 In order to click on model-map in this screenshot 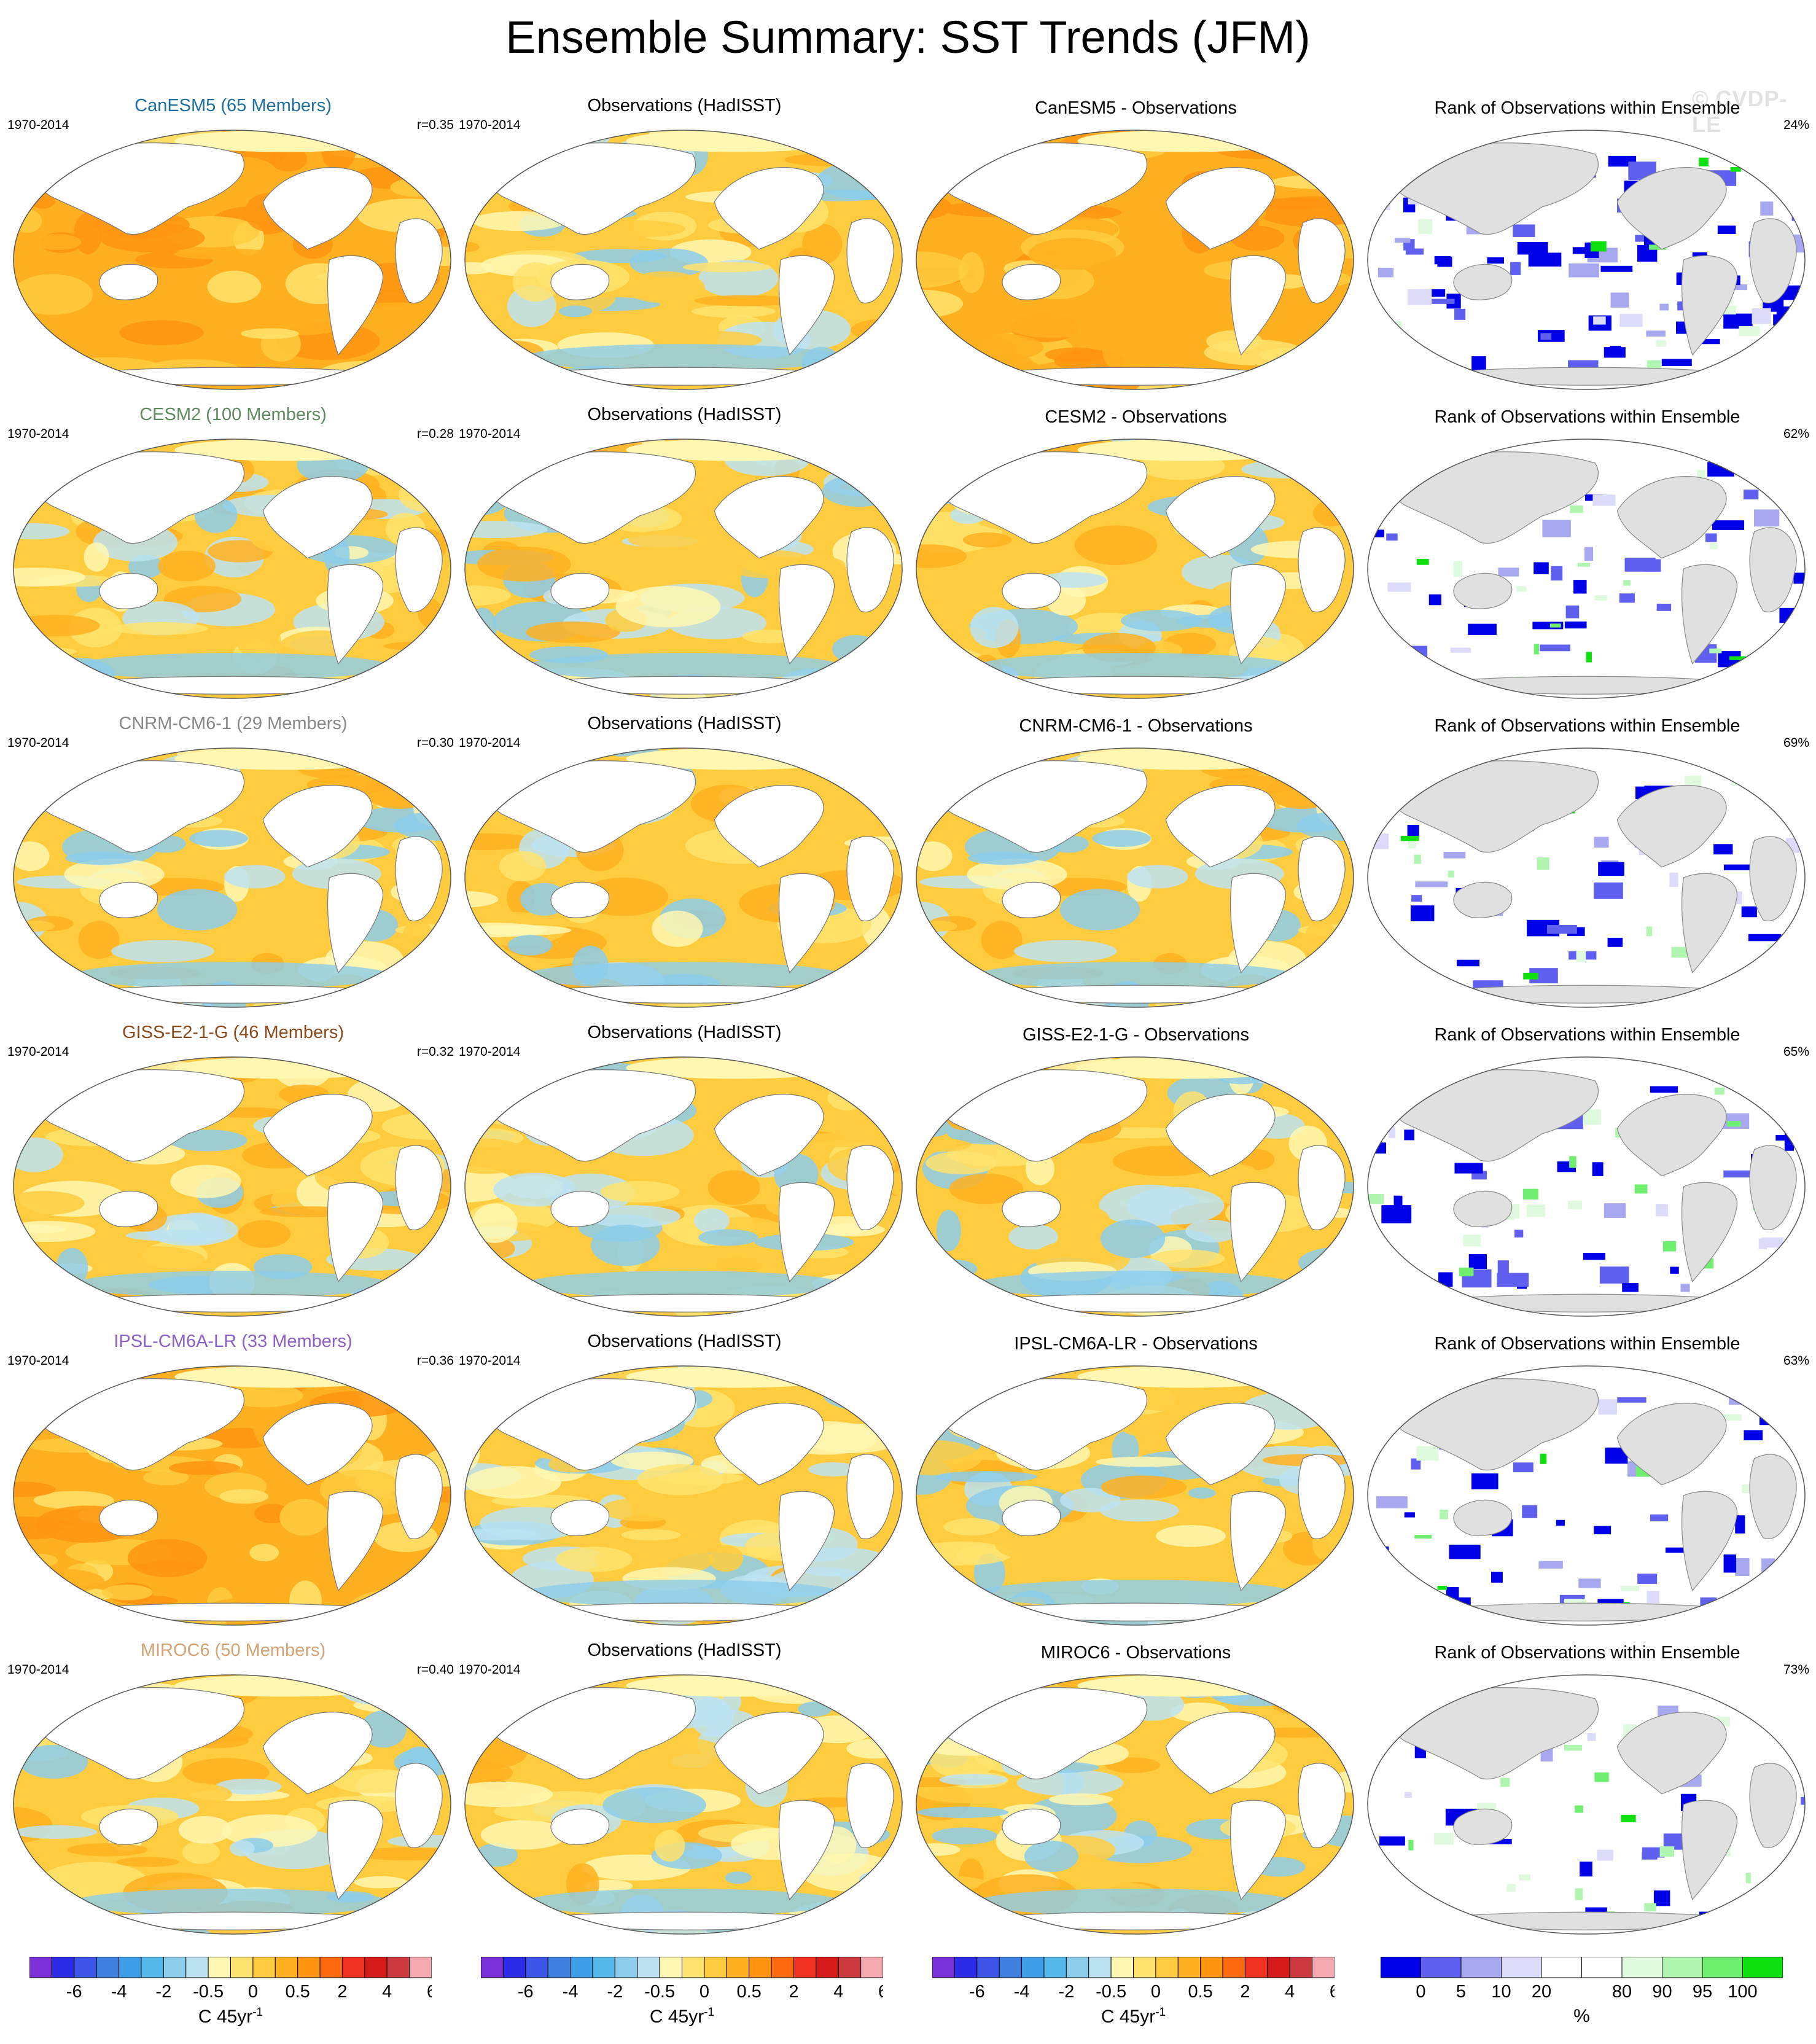, I will do `click(232, 1804)`.